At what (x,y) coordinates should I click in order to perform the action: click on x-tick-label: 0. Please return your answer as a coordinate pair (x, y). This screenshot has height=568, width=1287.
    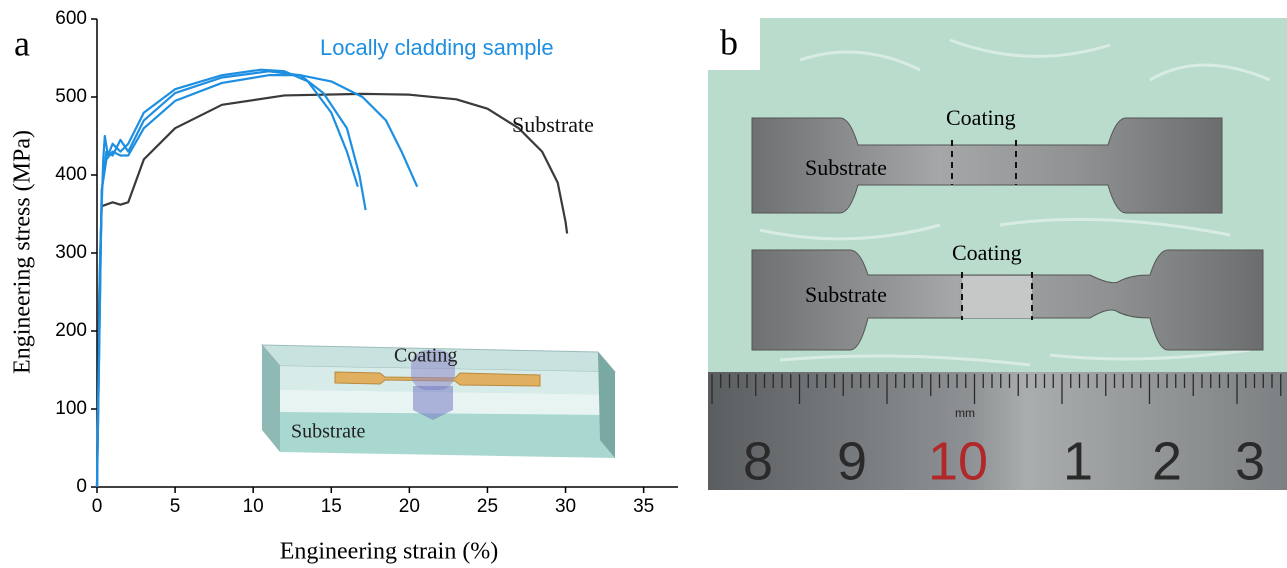
    Looking at the image, I should click on (97, 506).